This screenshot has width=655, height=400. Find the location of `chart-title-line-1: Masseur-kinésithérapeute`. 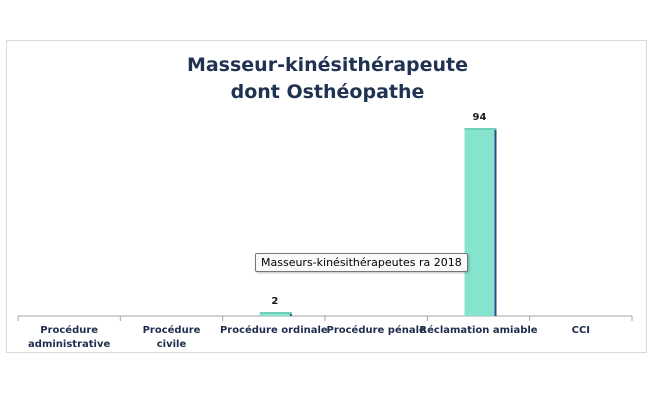

chart-title-line-1: Masseur-kinésithérapeute is located at coordinates (327, 65).